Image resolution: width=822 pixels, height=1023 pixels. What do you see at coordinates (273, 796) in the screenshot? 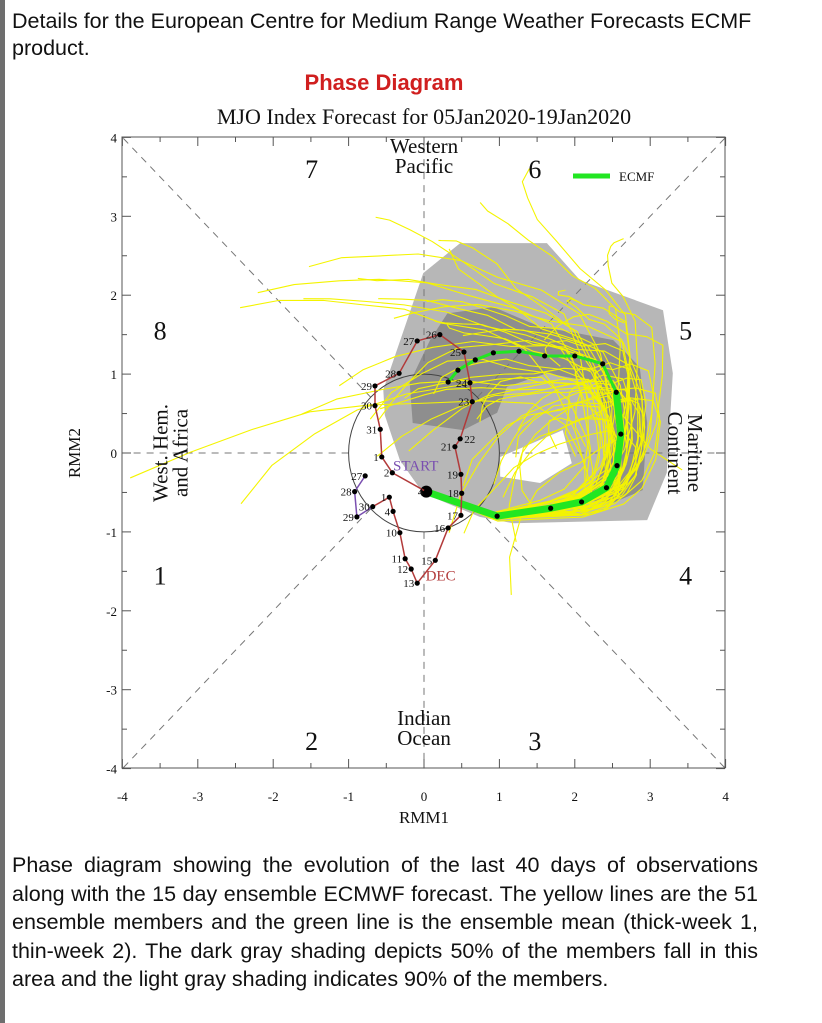
I see `x-tick-label: -2` at bounding box center [273, 796].